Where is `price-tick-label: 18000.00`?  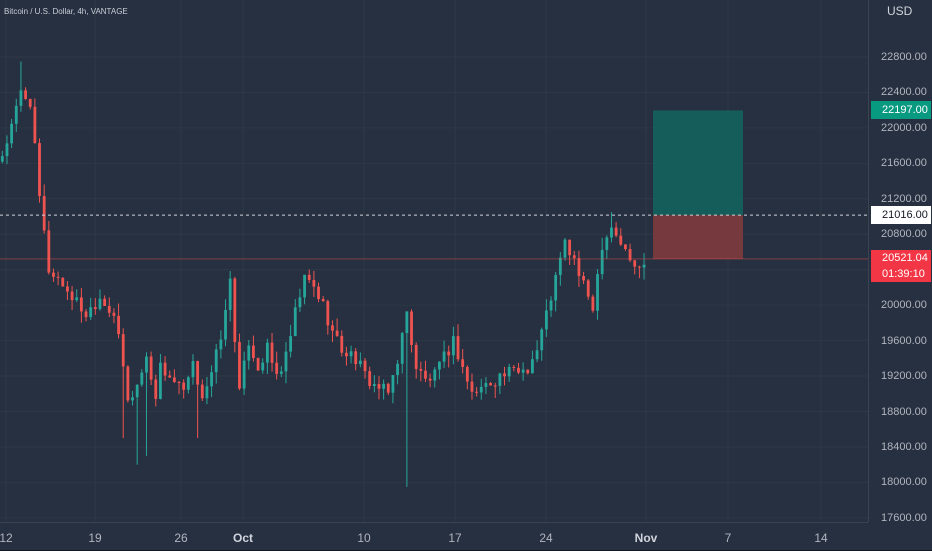
price-tick-label: 18000.00 is located at coordinates (904, 482).